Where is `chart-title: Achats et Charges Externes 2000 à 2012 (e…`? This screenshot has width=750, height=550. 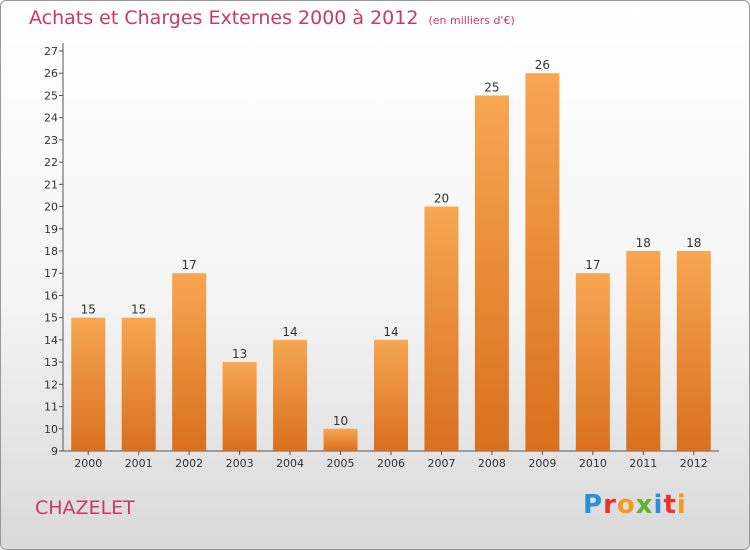 chart-title: Achats et Charges Externes 2000 à 2012 (e… is located at coordinates (272, 18).